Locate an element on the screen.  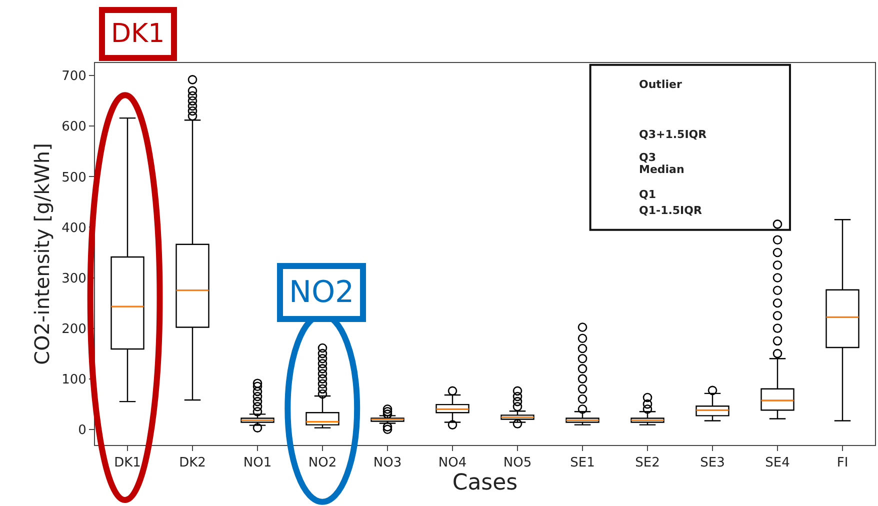
x-tick-label: FI is located at coordinates (842, 463).